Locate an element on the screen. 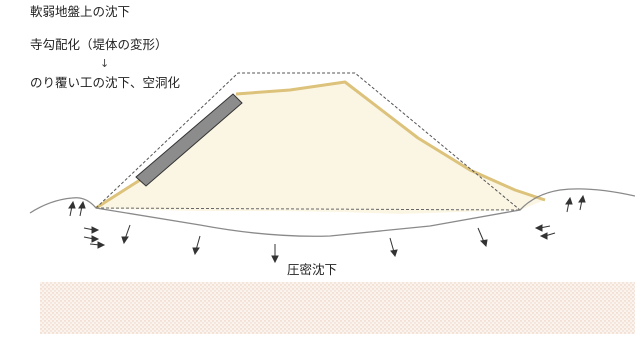 The height and width of the screenshot is (338, 635). consolidation-settlement-label: 圧密沈下 is located at coordinates (312, 269).